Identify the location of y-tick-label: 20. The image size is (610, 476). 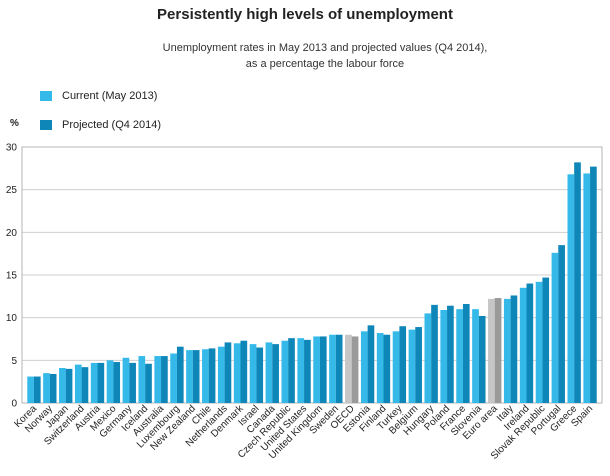
(12, 233).